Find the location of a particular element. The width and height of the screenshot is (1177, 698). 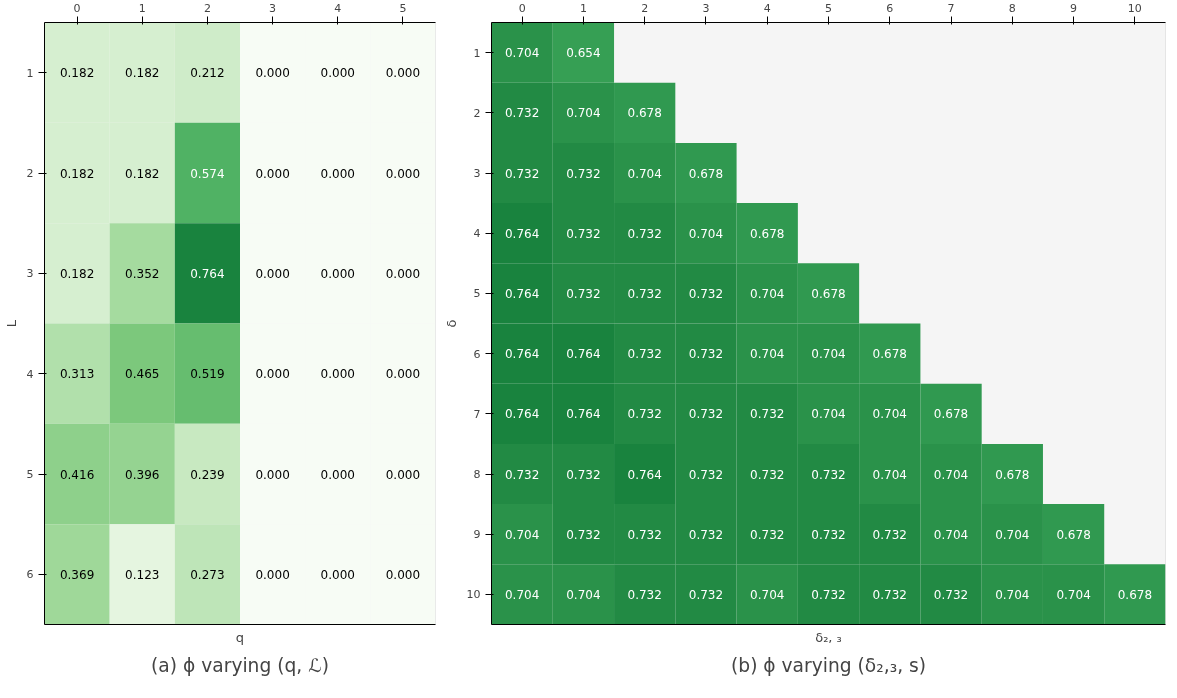

data-label: 0.123 is located at coordinates (142, 574).